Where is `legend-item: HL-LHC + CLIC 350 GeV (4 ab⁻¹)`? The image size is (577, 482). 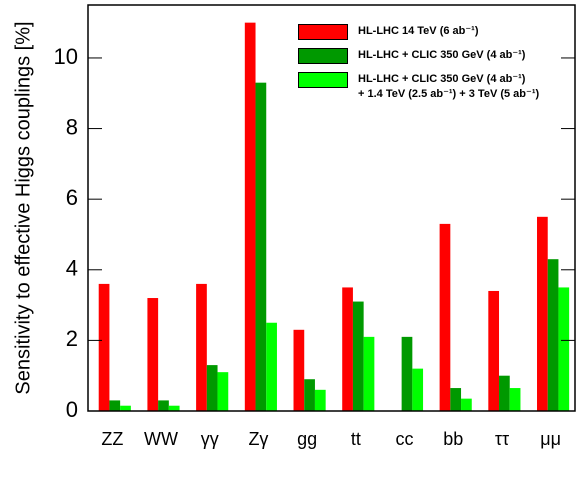 legend-item: HL-LHC + CLIC 350 GeV (4 ab⁻¹) is located at coordinates (418, 56).